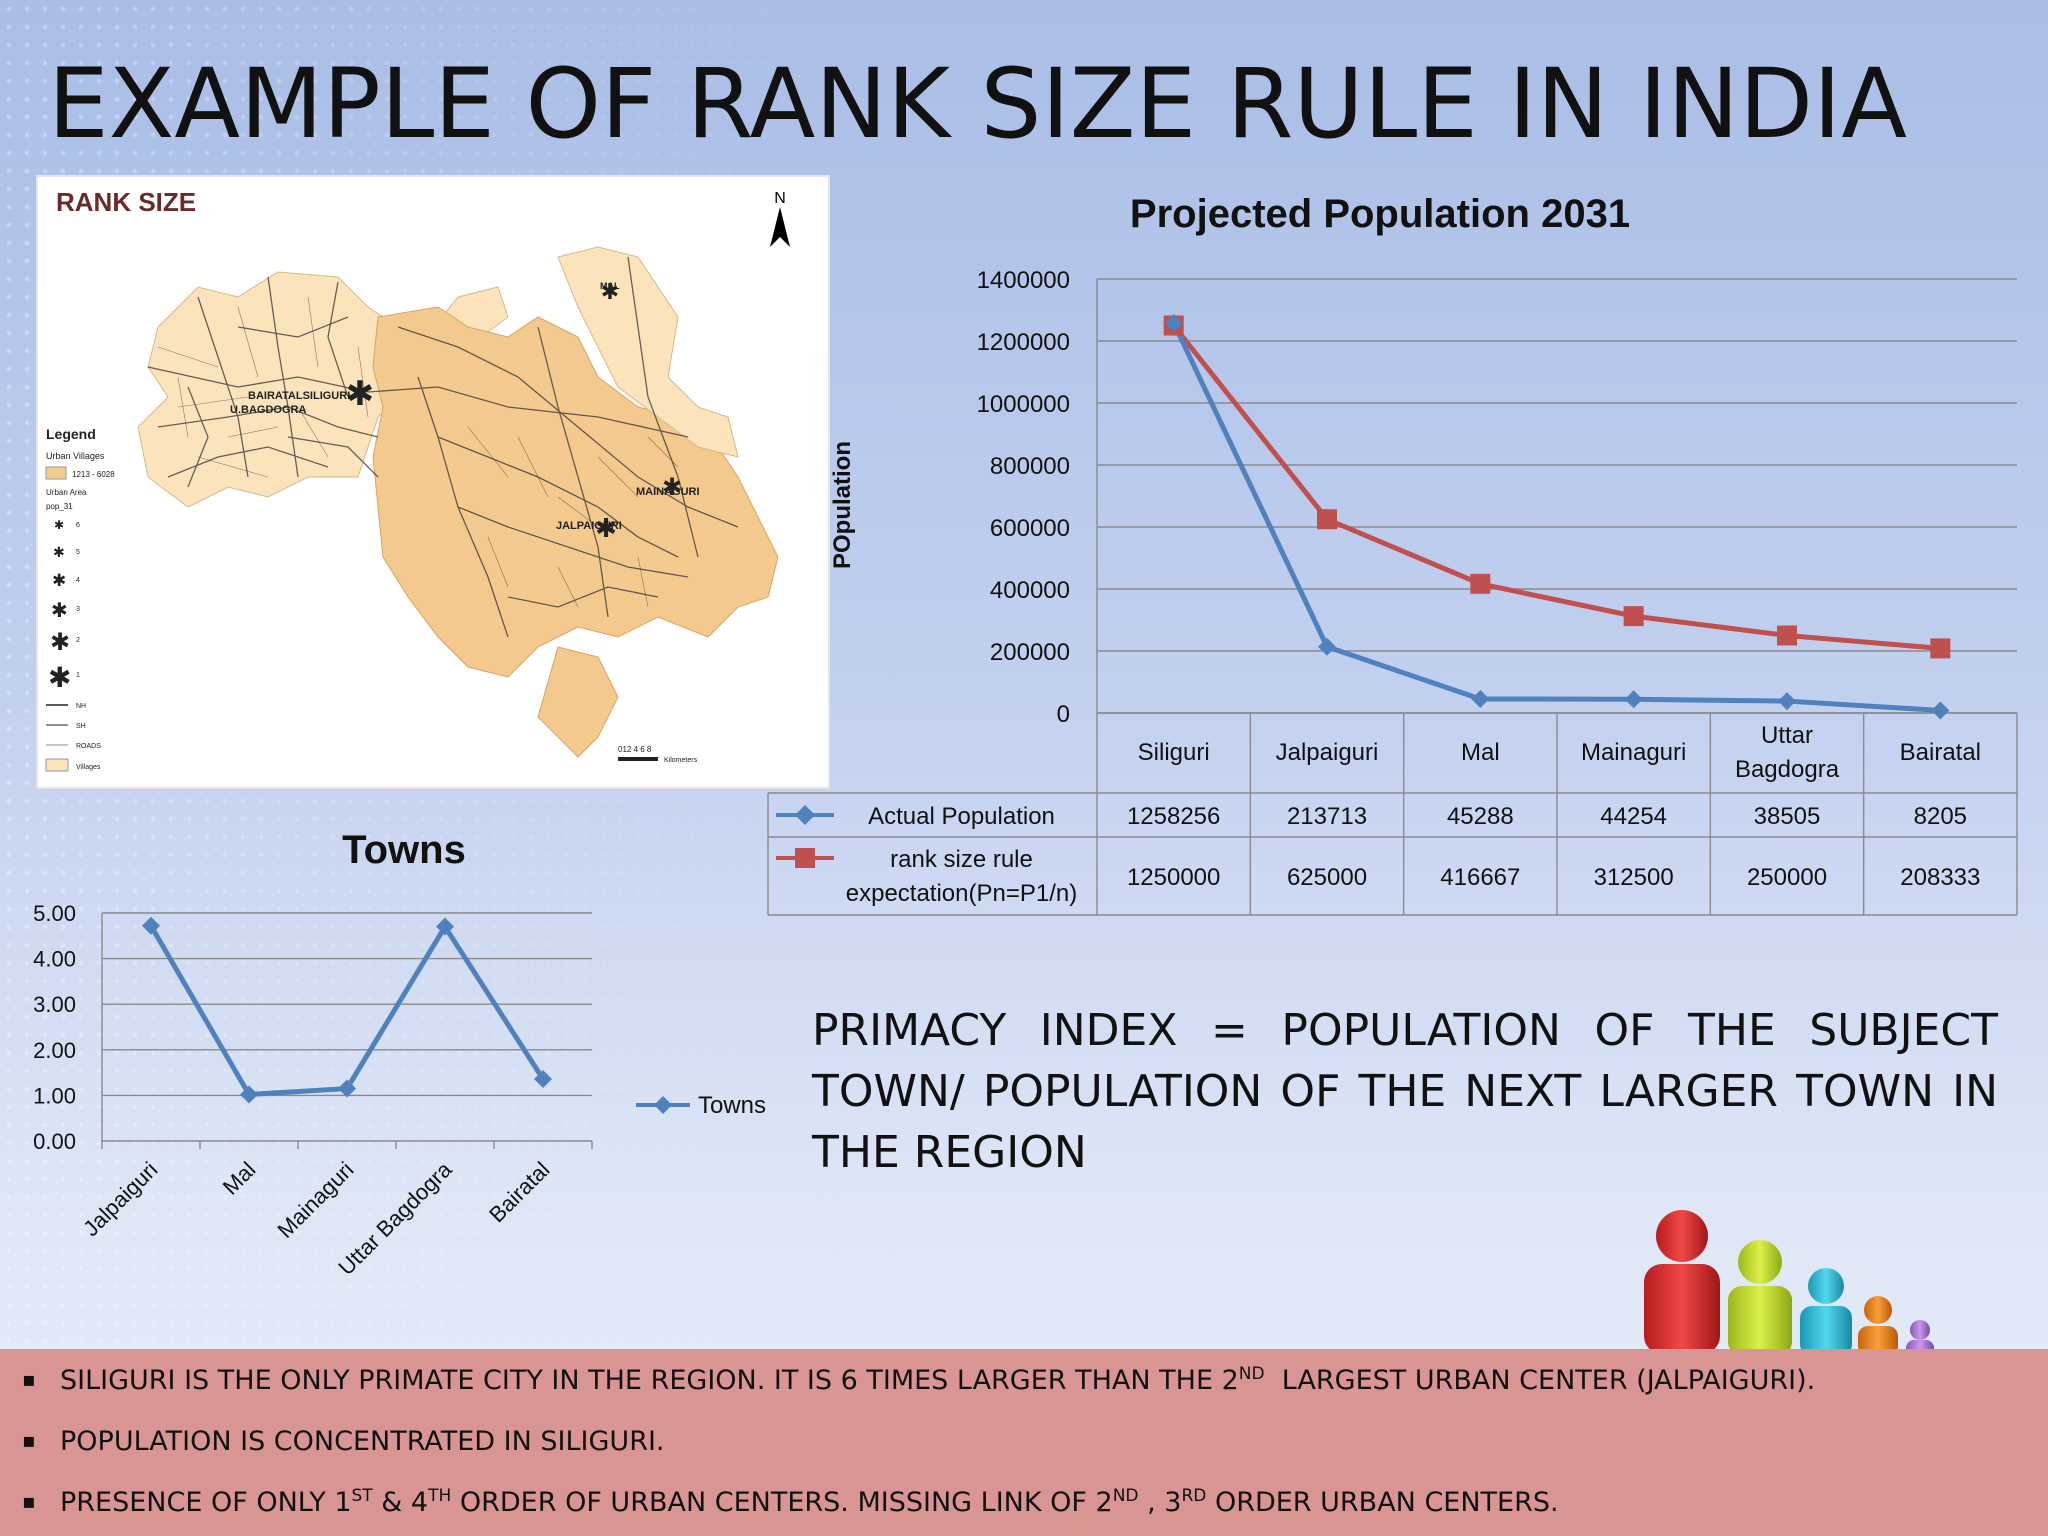 The width and height of the screenshot is (2048, 1536). What do you see at coordinates (961, 816) in the screenshot?
I see `legend-label: Actual Population` at bounding box center [961, 816].